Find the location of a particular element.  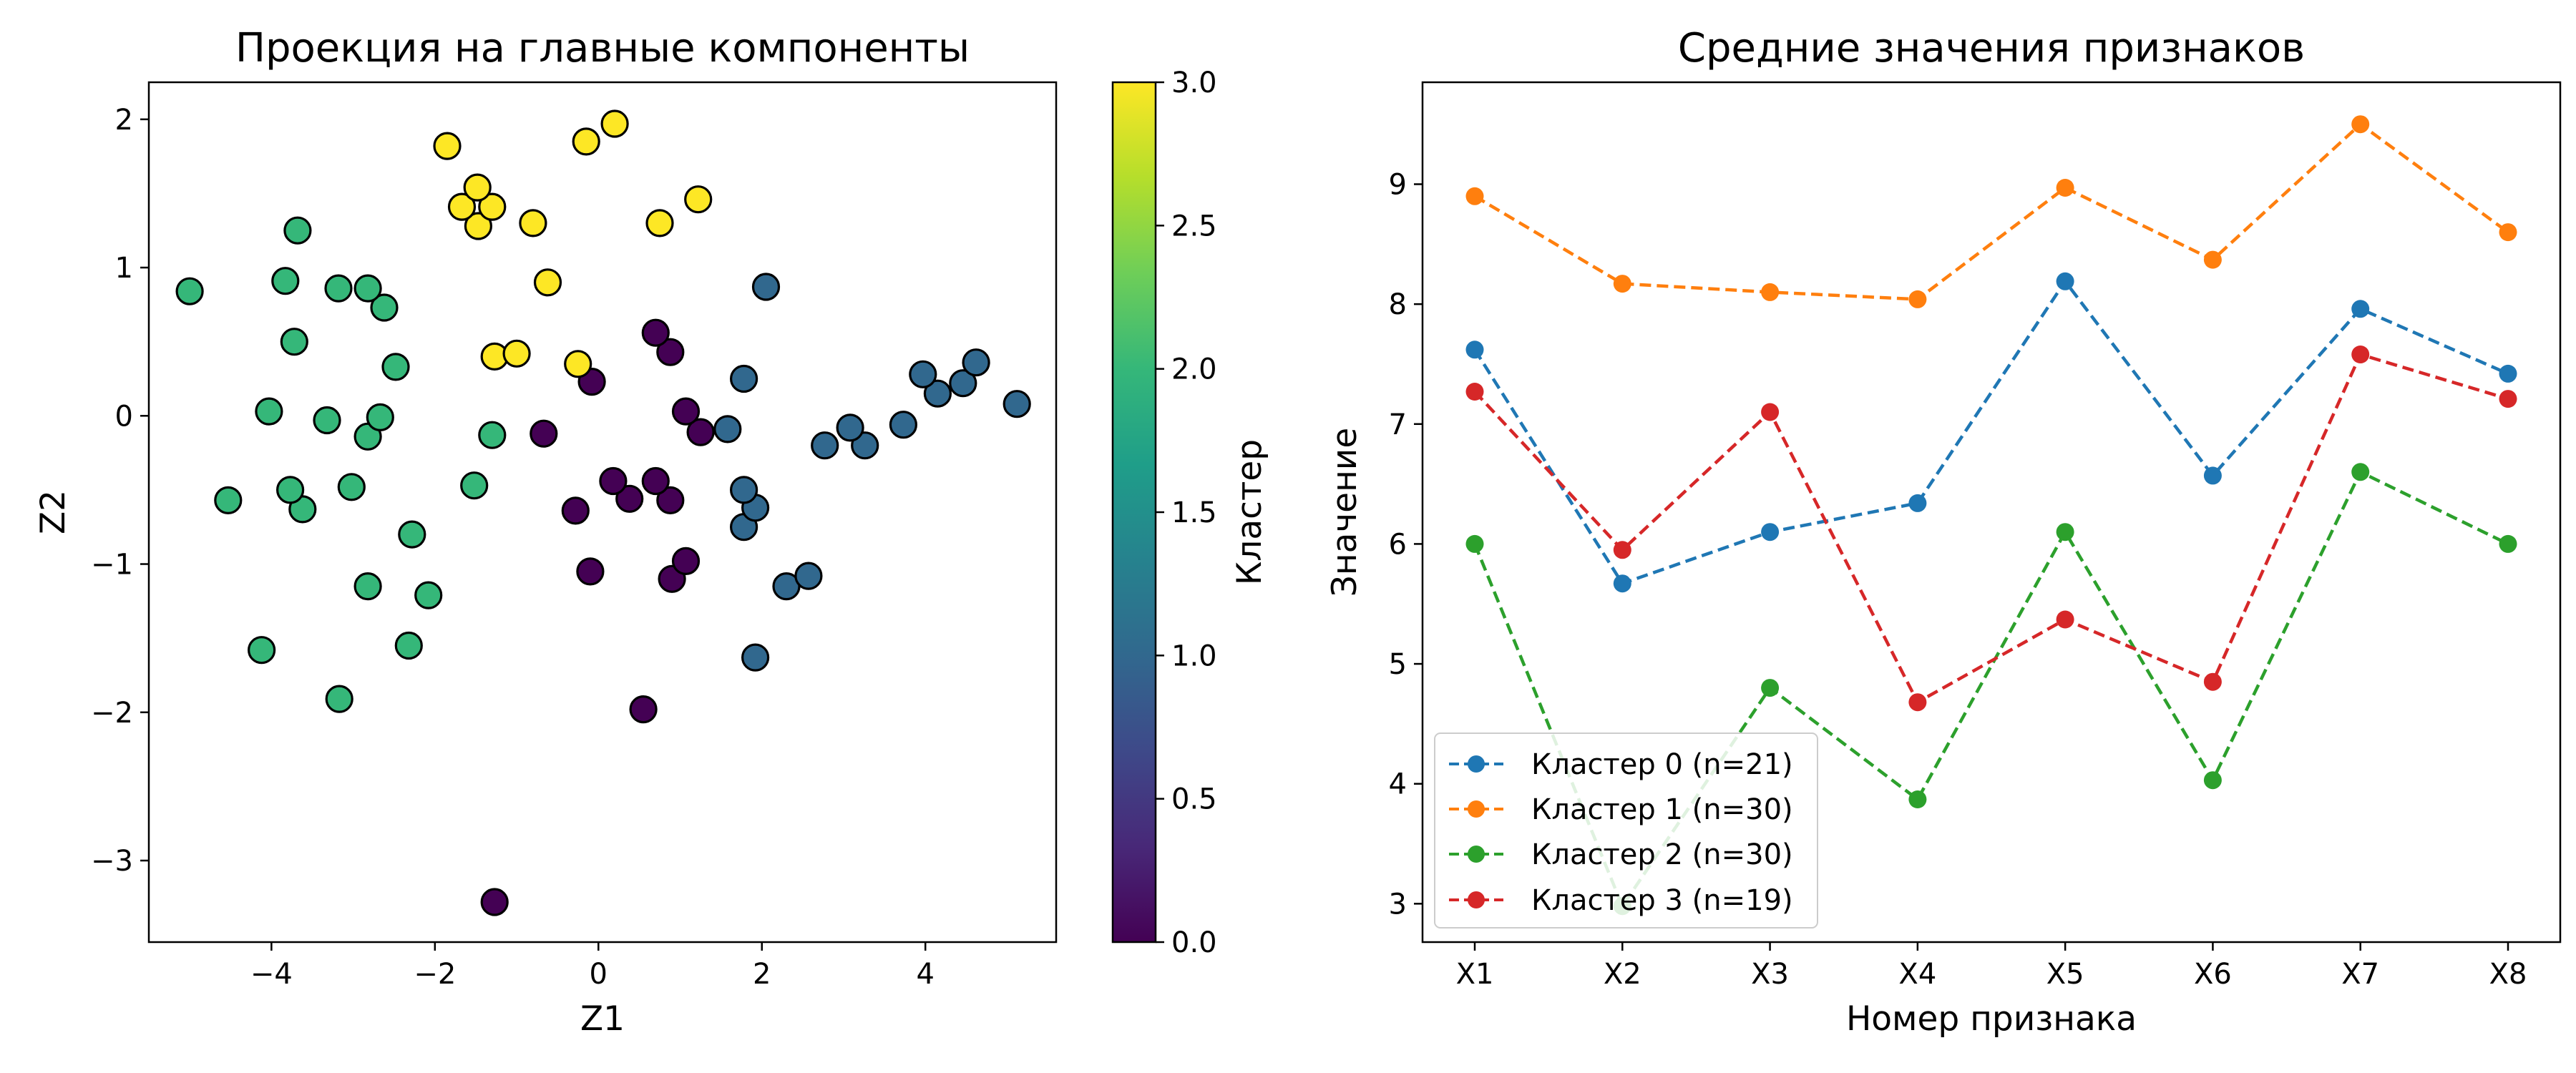

line-title: Средние значения признаков is located at coordinates (1991, 48).